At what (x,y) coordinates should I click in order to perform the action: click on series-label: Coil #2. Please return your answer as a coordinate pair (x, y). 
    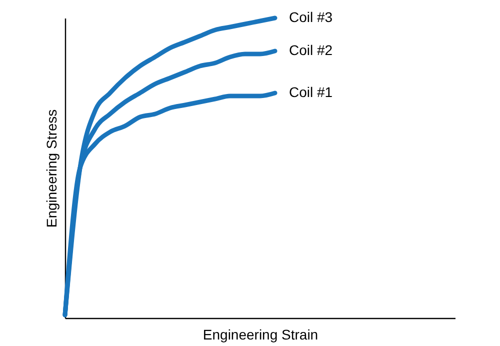
    Looking at the image, I should click on (311, 50).